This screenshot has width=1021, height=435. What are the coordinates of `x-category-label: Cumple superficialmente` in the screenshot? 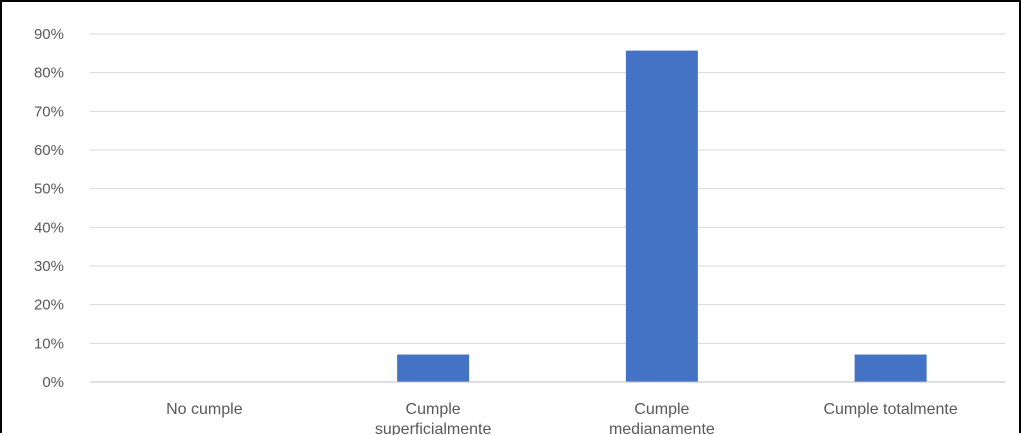 It's located at (433, 418).